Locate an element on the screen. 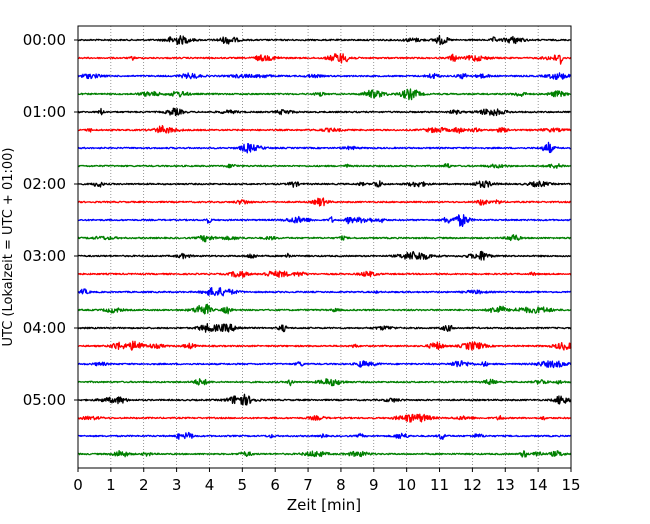 The image size is (650, 524). y-tick-label: 01:00 is located at coordinates (44, 112).